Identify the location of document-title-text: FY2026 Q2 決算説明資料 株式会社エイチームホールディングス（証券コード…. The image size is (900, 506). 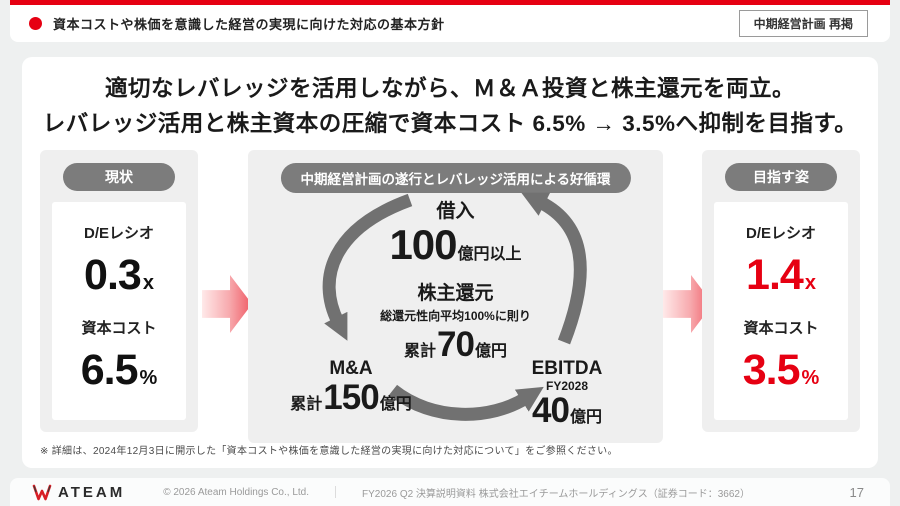
(556, 494).